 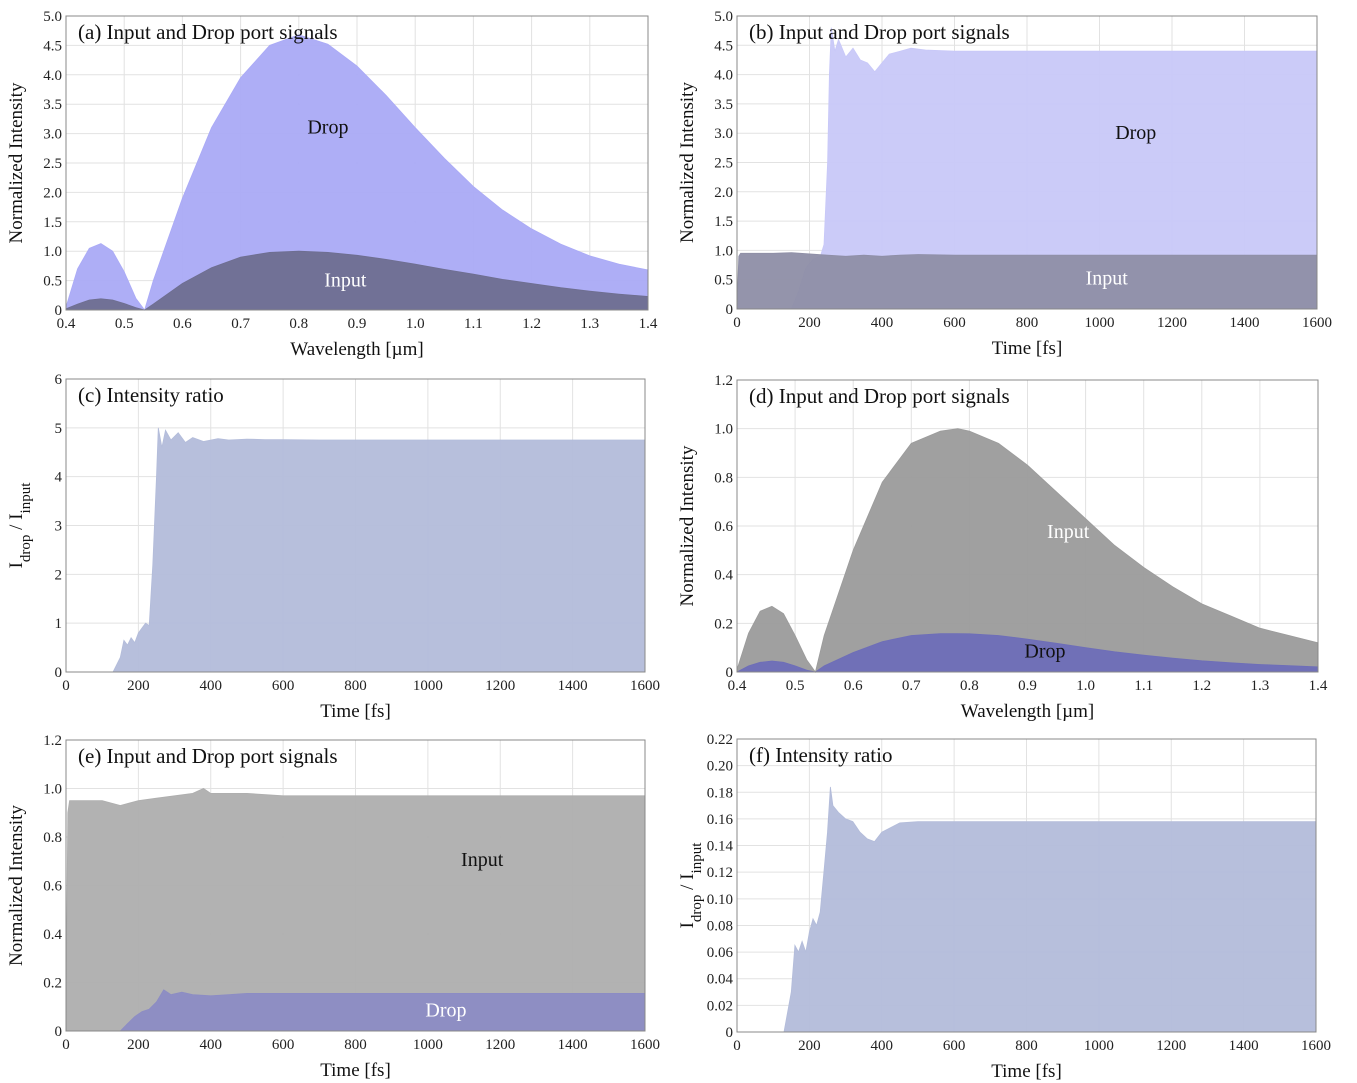 I want to click on x-tick-label: 400, so click(x=882, y=323).